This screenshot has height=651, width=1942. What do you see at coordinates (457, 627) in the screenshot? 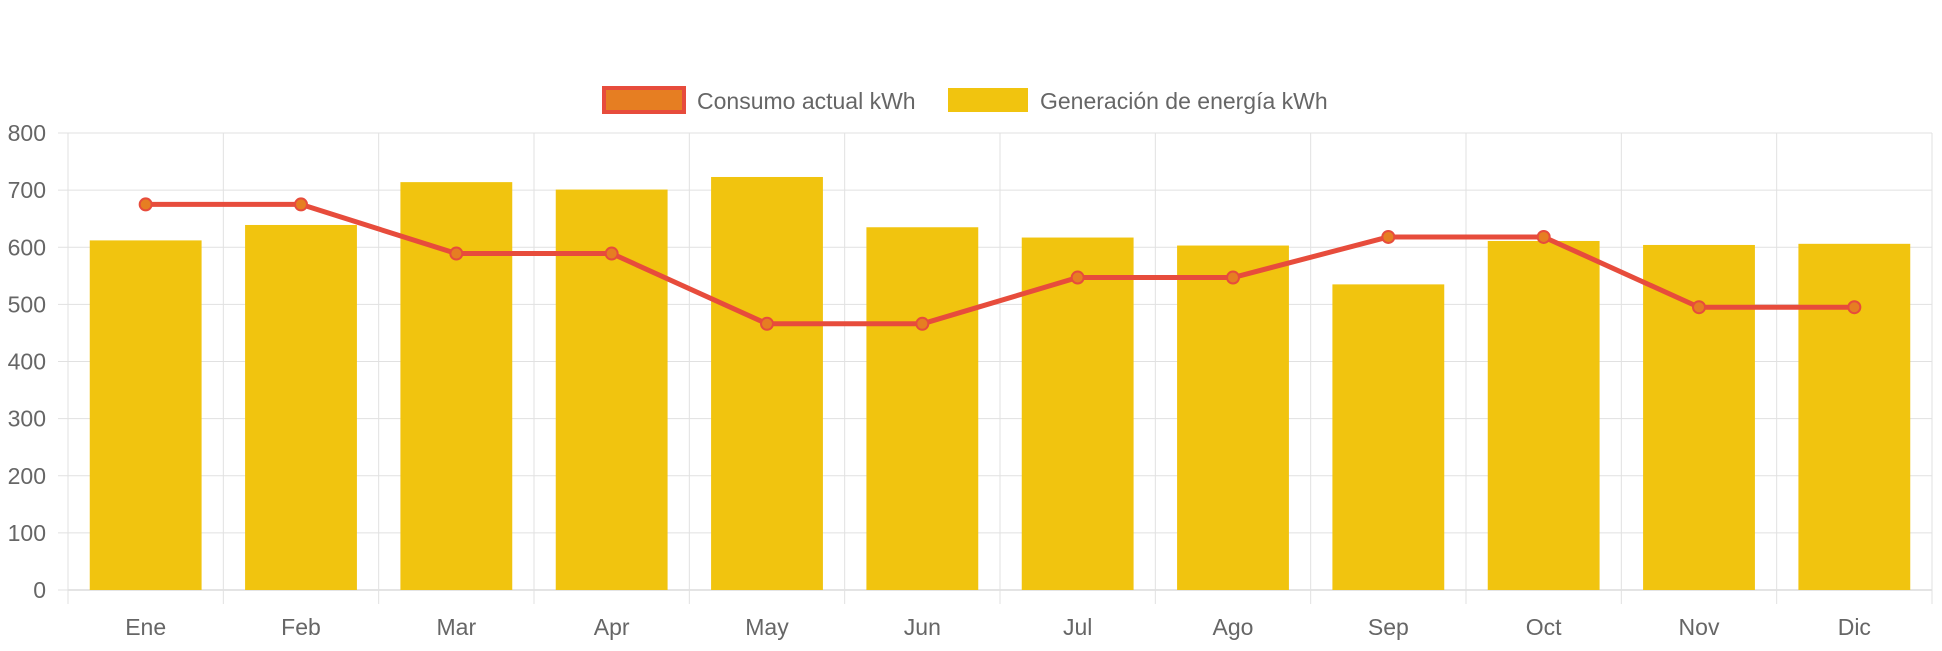
I see `x-tick-label: Mar` at bounding box center [457, 627].